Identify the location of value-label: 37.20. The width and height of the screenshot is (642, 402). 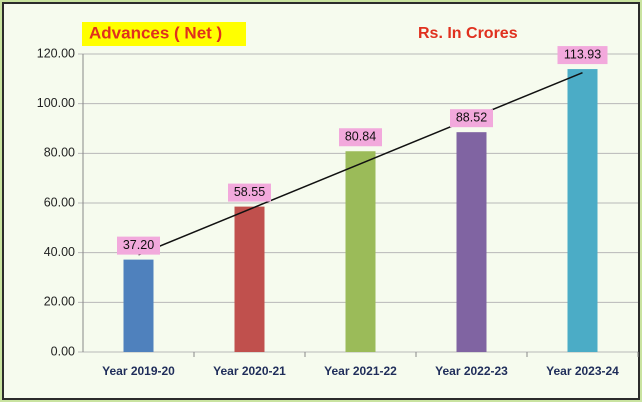
(138, 245).